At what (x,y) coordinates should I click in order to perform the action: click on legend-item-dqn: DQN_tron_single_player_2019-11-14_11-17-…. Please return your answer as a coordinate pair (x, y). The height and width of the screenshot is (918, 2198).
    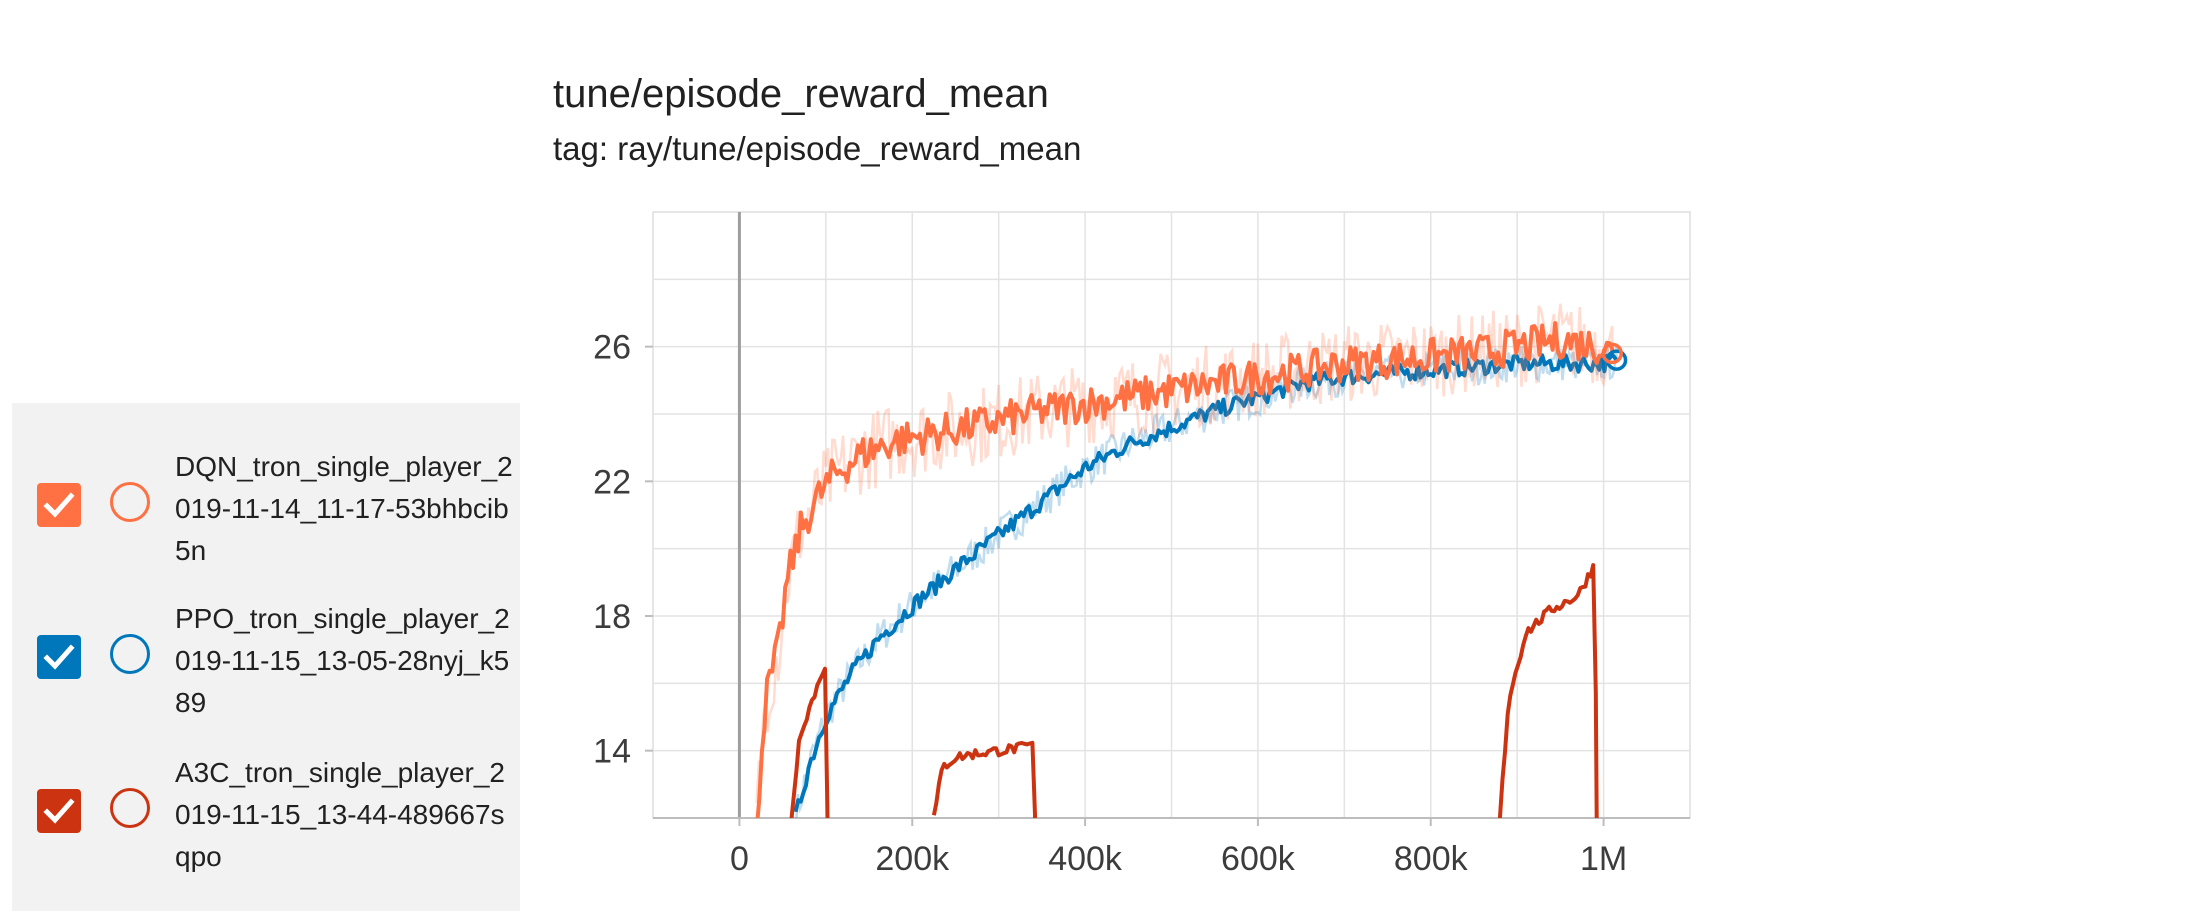
    Looking at the image, I should click on (266, 496).